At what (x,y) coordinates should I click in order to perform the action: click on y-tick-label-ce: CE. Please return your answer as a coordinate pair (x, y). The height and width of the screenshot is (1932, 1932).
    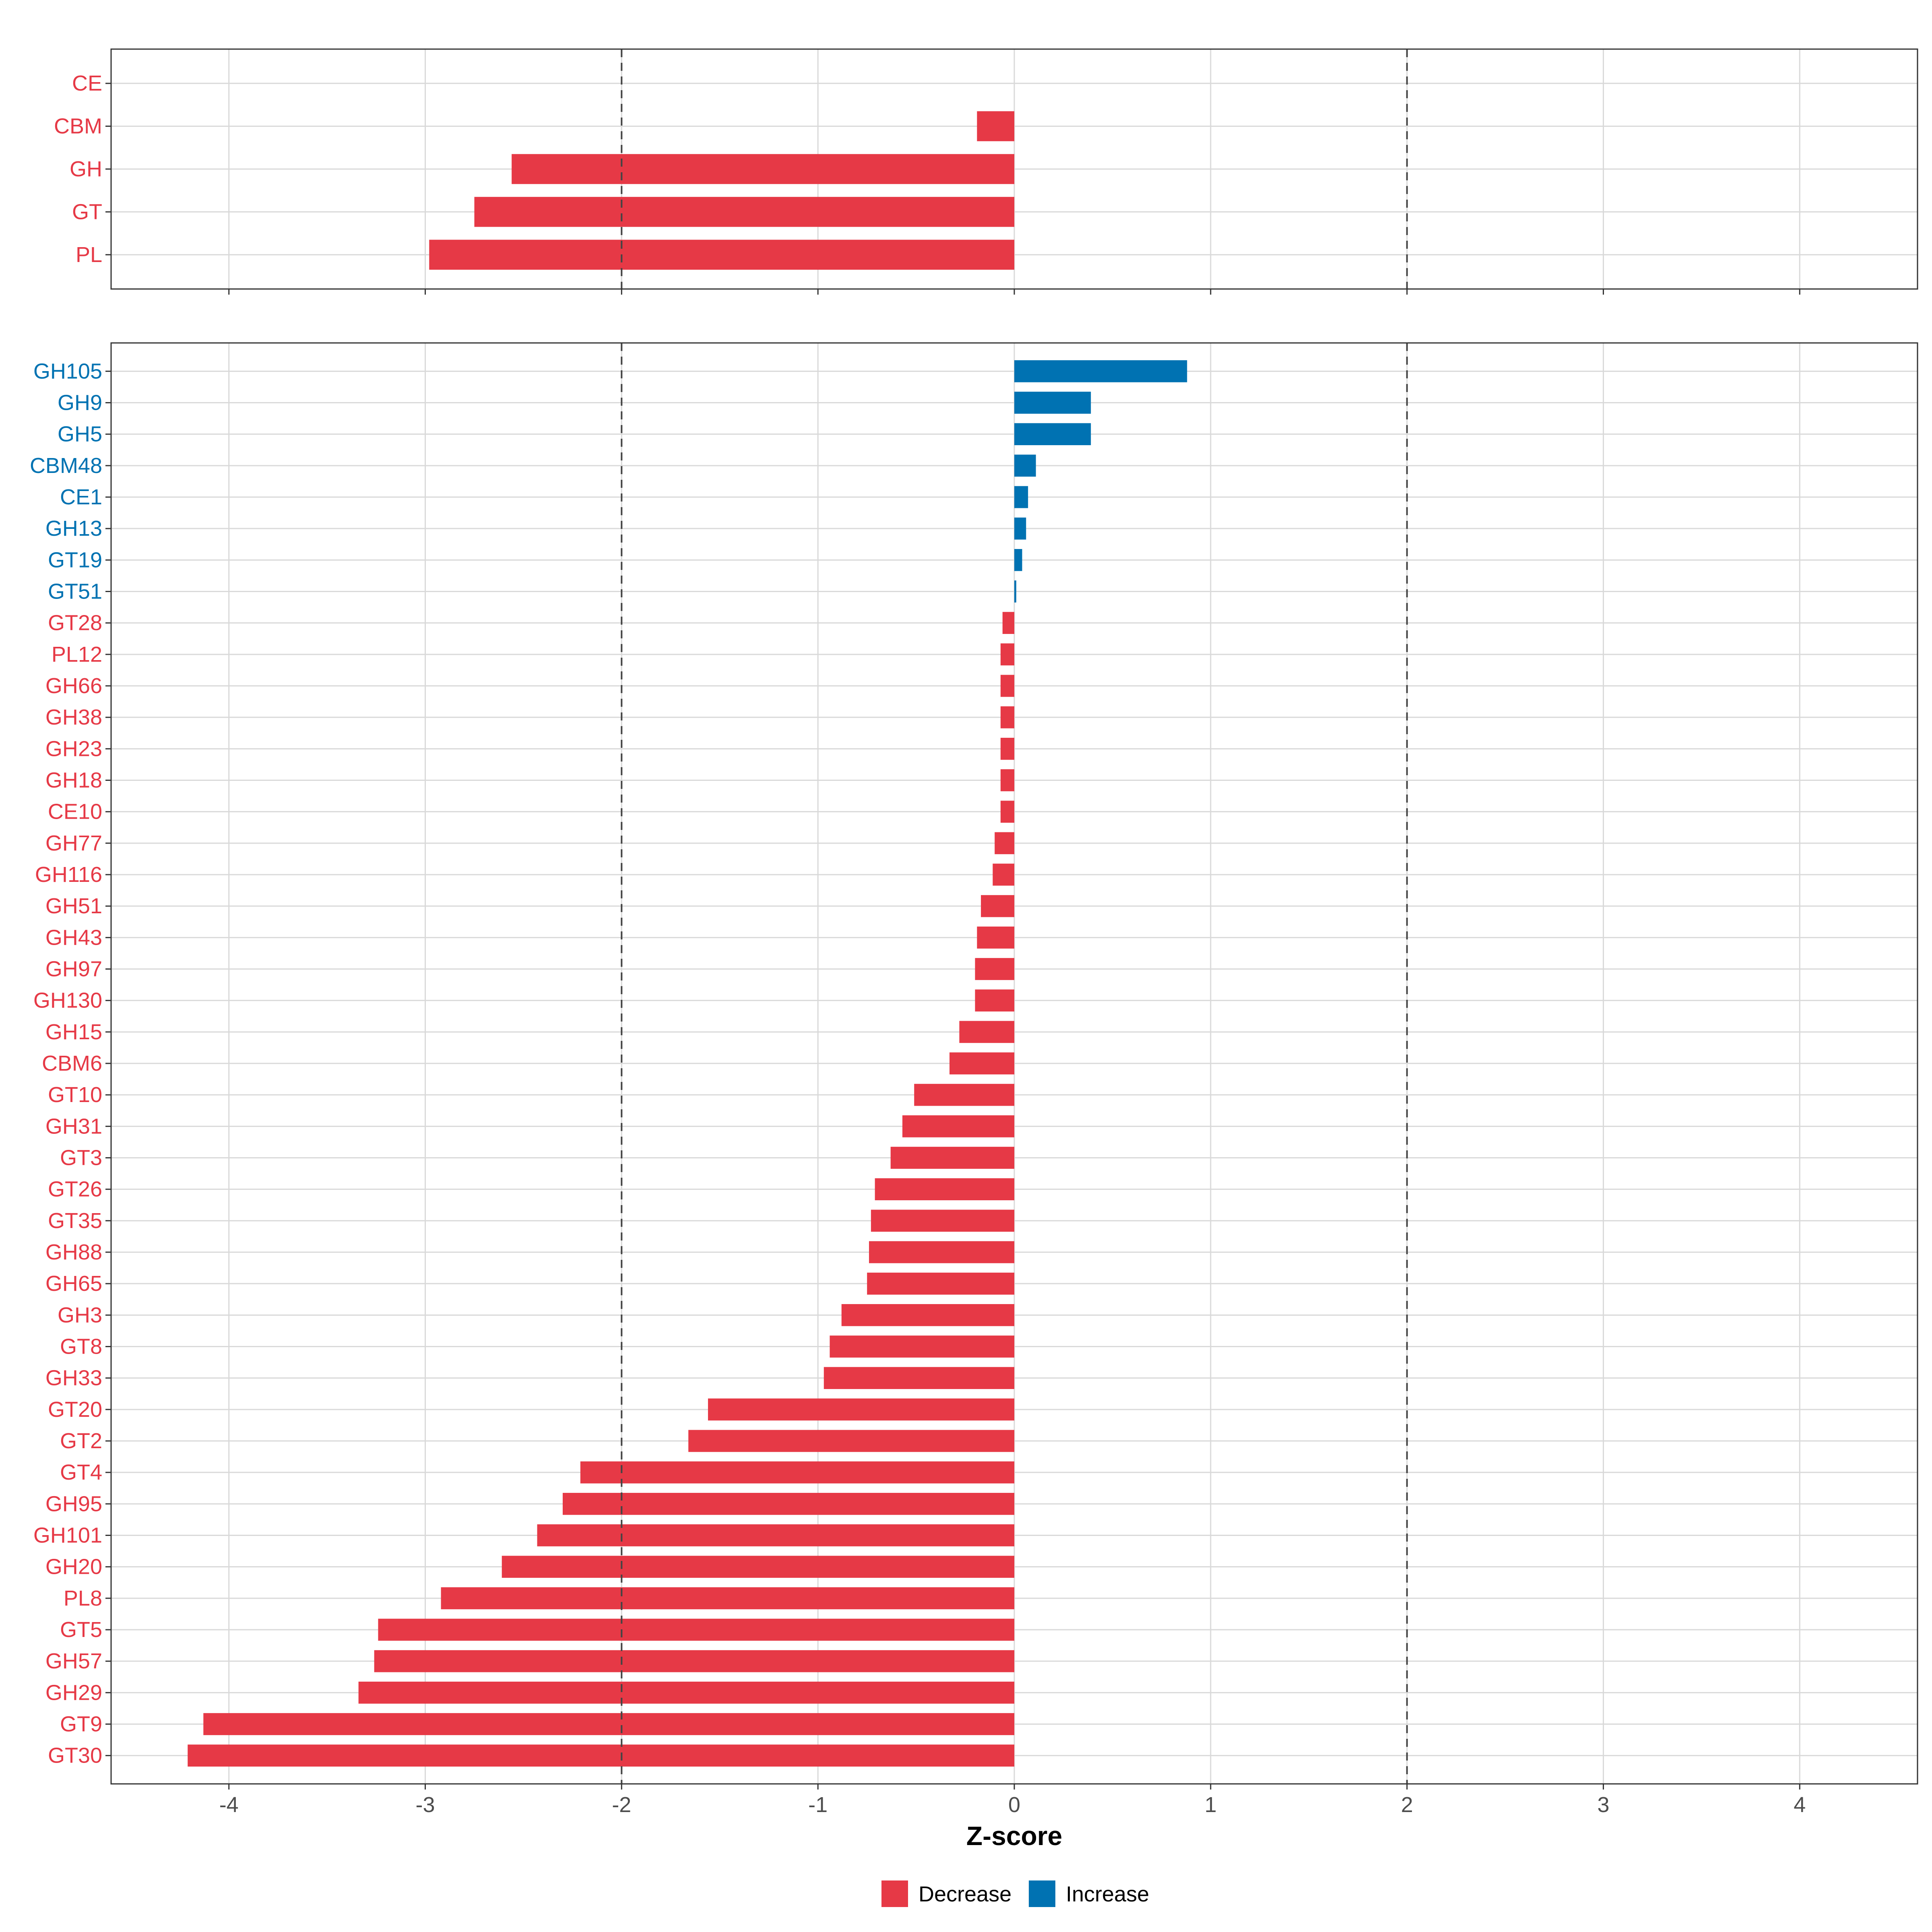
    Looking at the image, I should click on (87, 83).